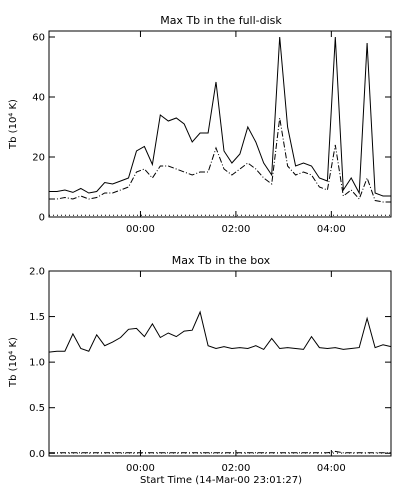  What do you see at coordinates (221, 480) in the screenshot?
I see `x-axis-label: Start Time (14-Mar-00 23:01:27)` at bounding box center [221, 480].